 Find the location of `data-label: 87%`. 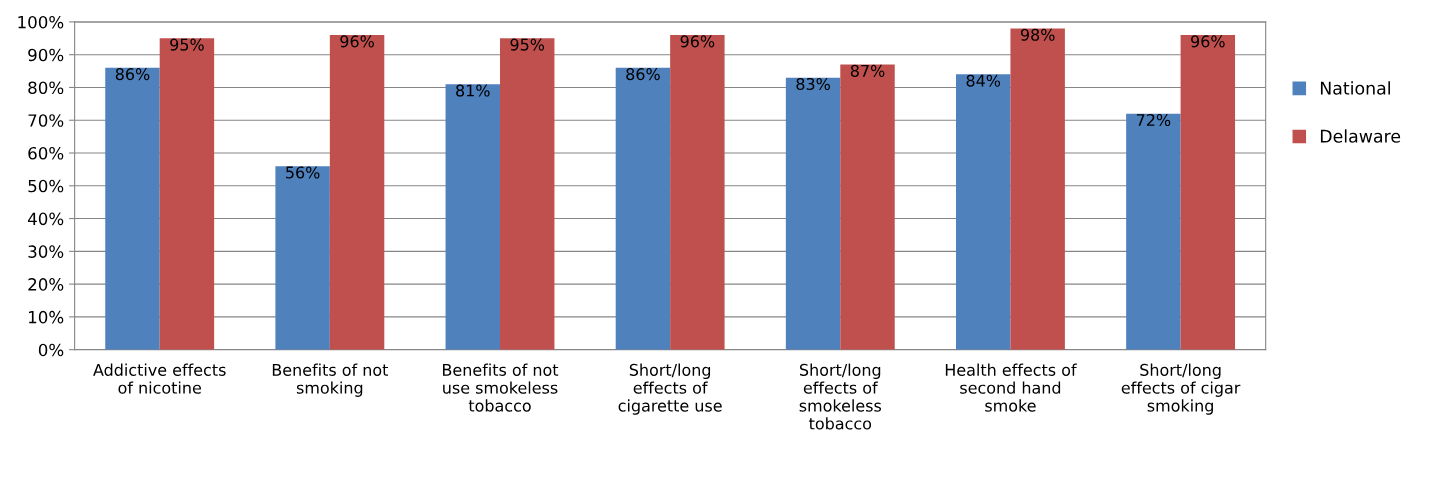

data-label: 87% is located at coordinates (867, 70).